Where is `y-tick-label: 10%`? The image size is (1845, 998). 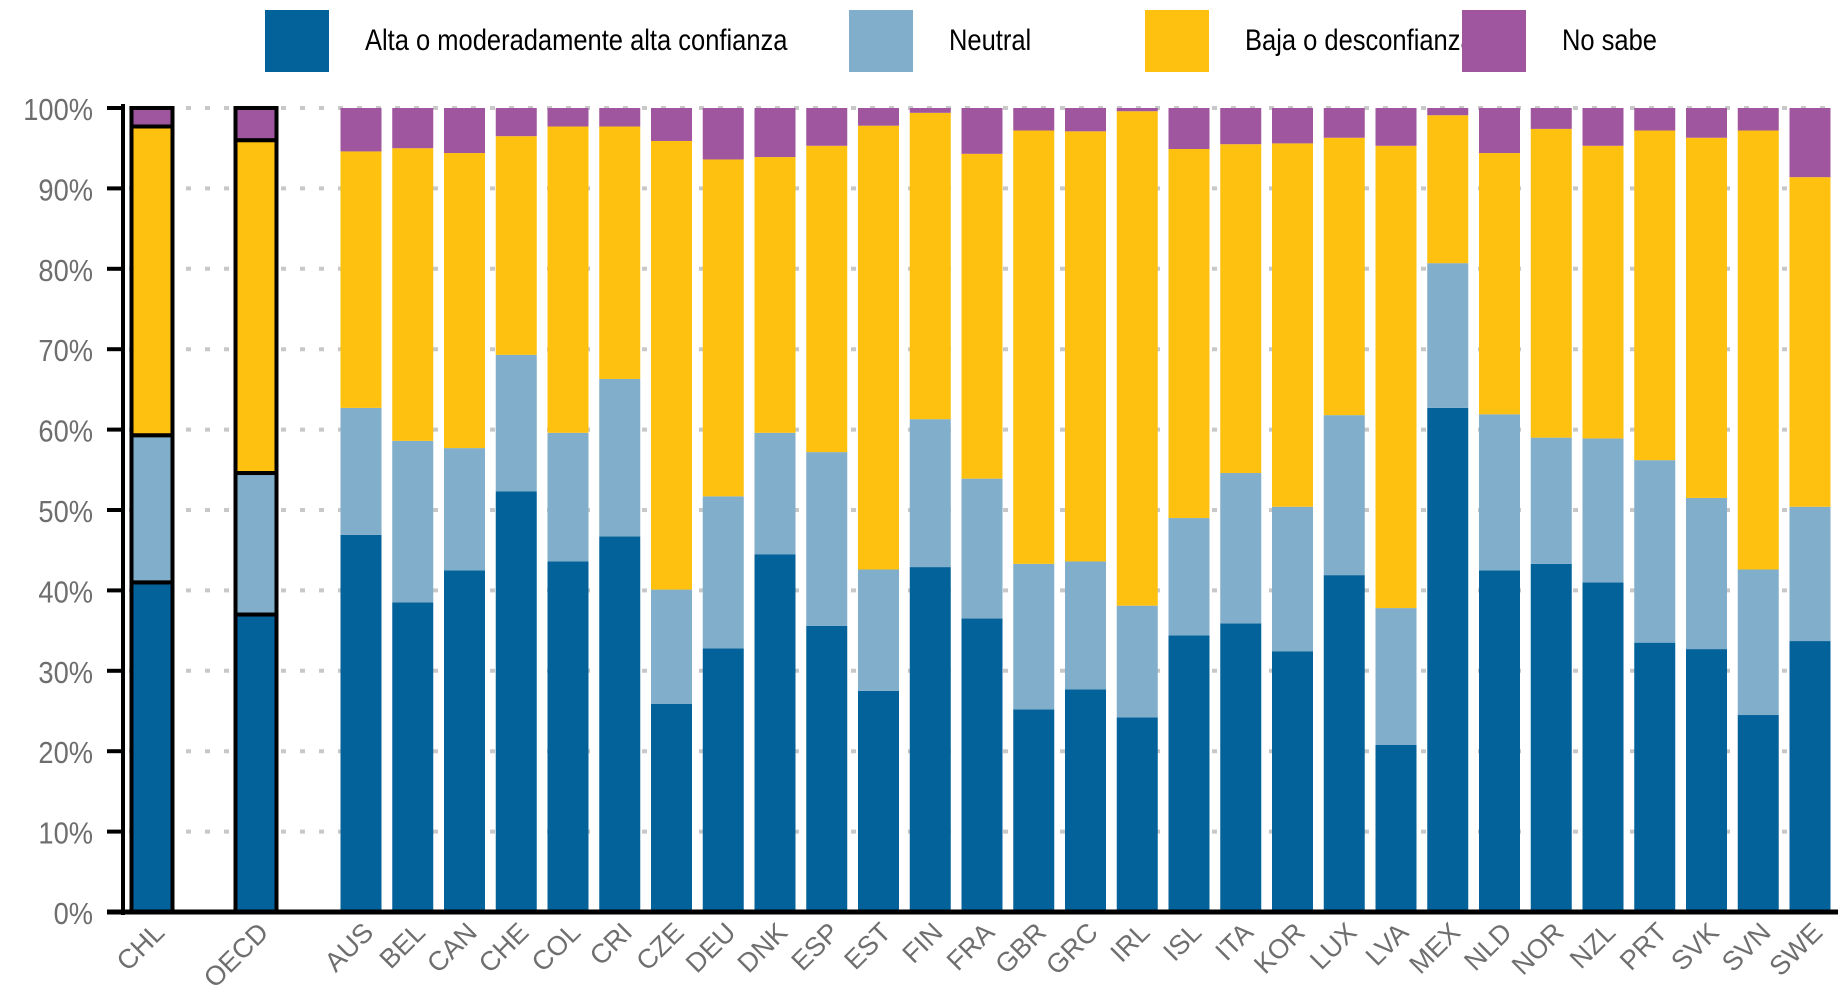 y-tick-label: 10% is located at coordinates (65, 834).